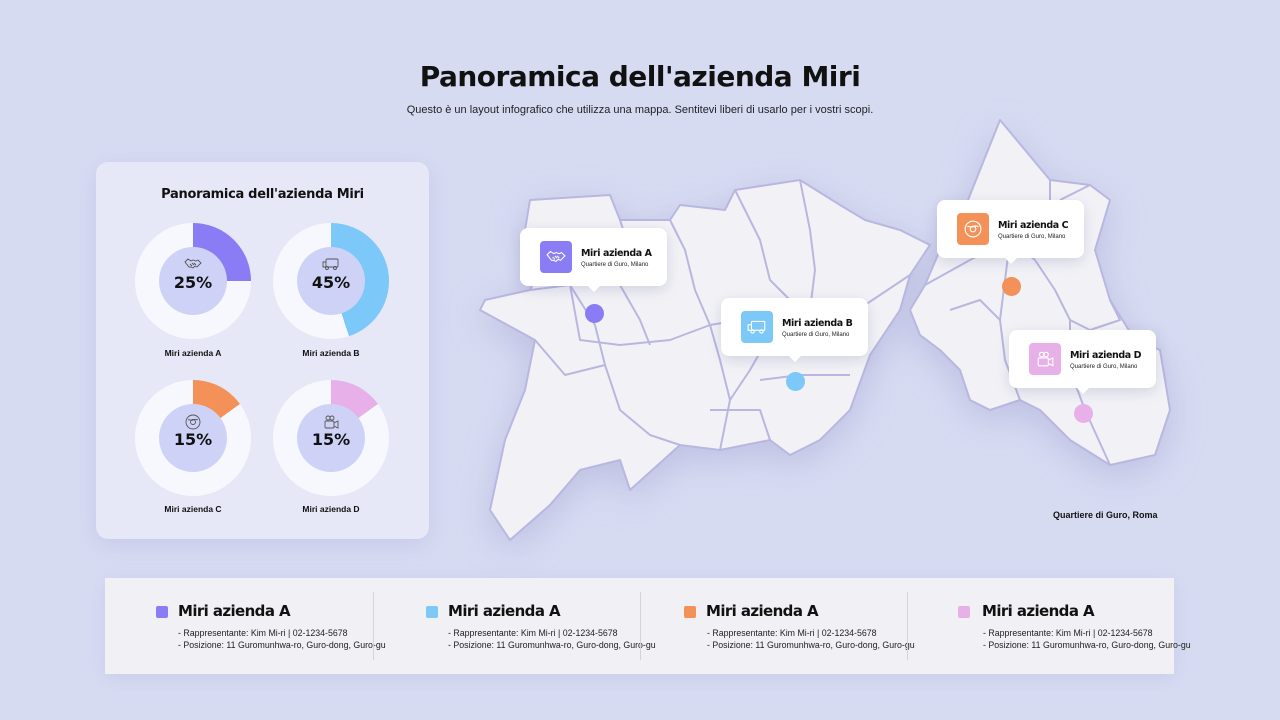  Describe the element at coordinates (331, 353) in the screenshot. I see `donut-label: Miri azienda B` at that location.